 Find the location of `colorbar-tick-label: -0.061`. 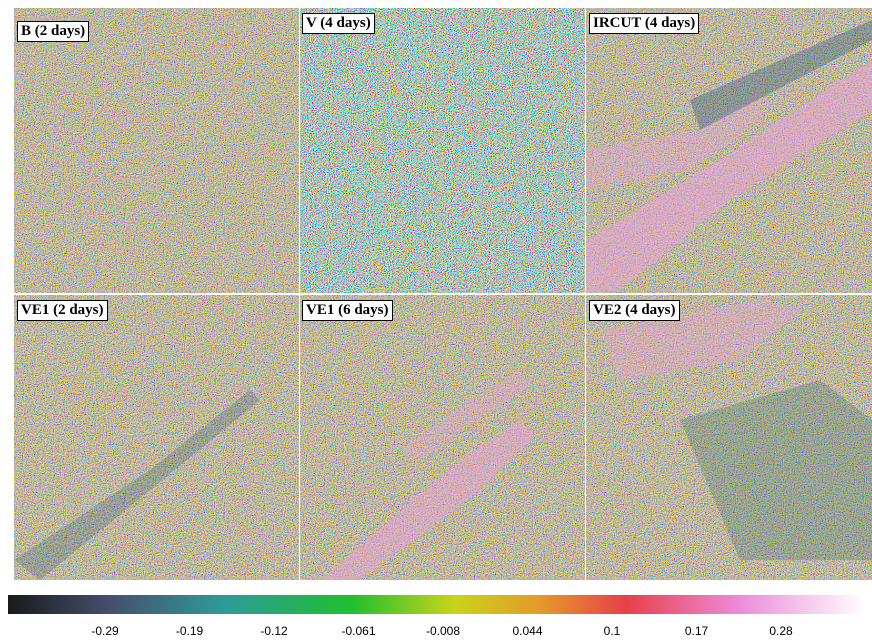

colorbar-tick-label: -0.061 is located at coordinates (358, 631).